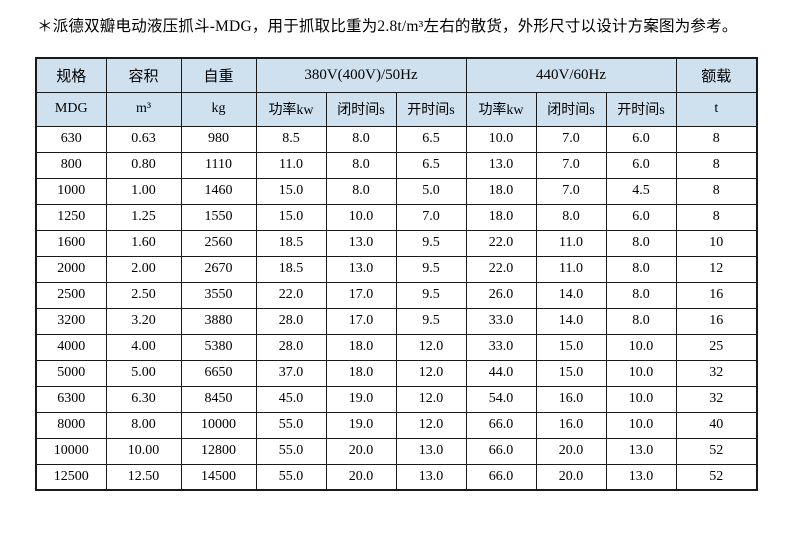 This screenshot has height=534, width=800. I want to click on table-cell: 0.63, so click(143, 139).